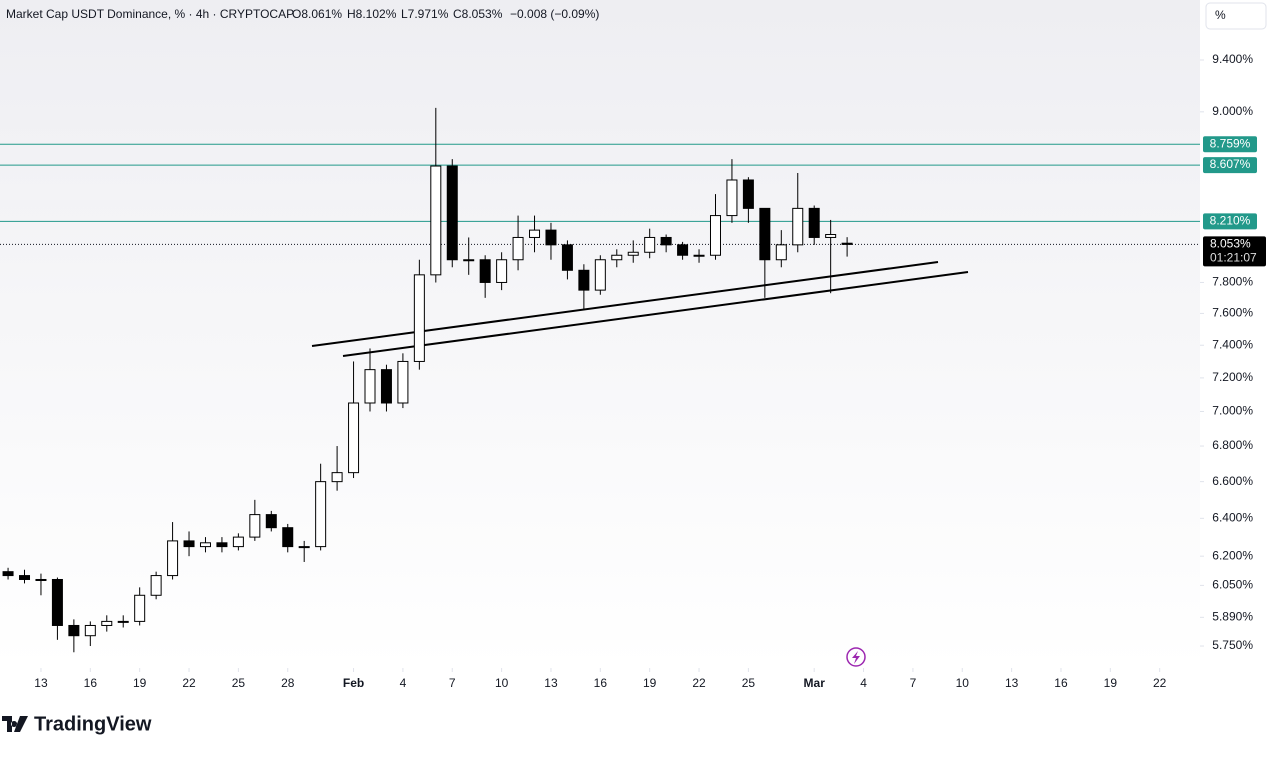  What do you see at coordinates (1232, 585) in the screenshot?
I see `y-tick-label: 6.050%` at bounding box center [1232, 585].